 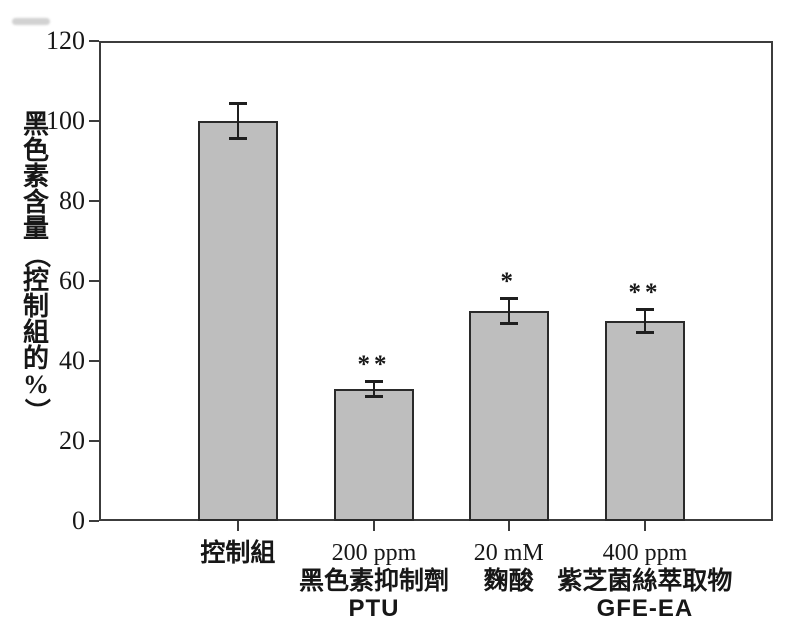 What do you see at coordinates (35, 124) in the screenshot?
I see `y-axis-title-char: 黑` at bounding box center [35, 124].